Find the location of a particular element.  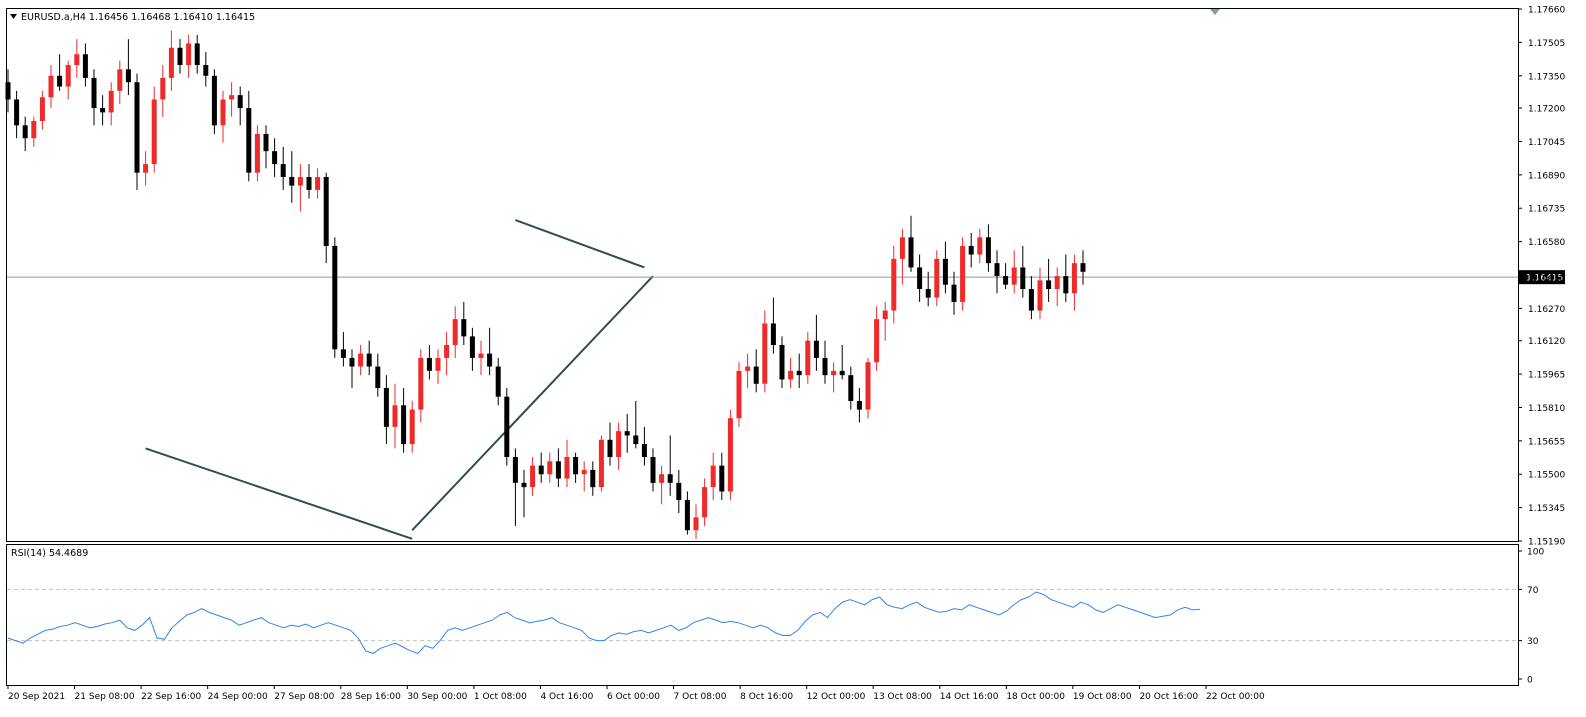

price-tick-label: 1.17200 is located at coordinates (1546, 110).